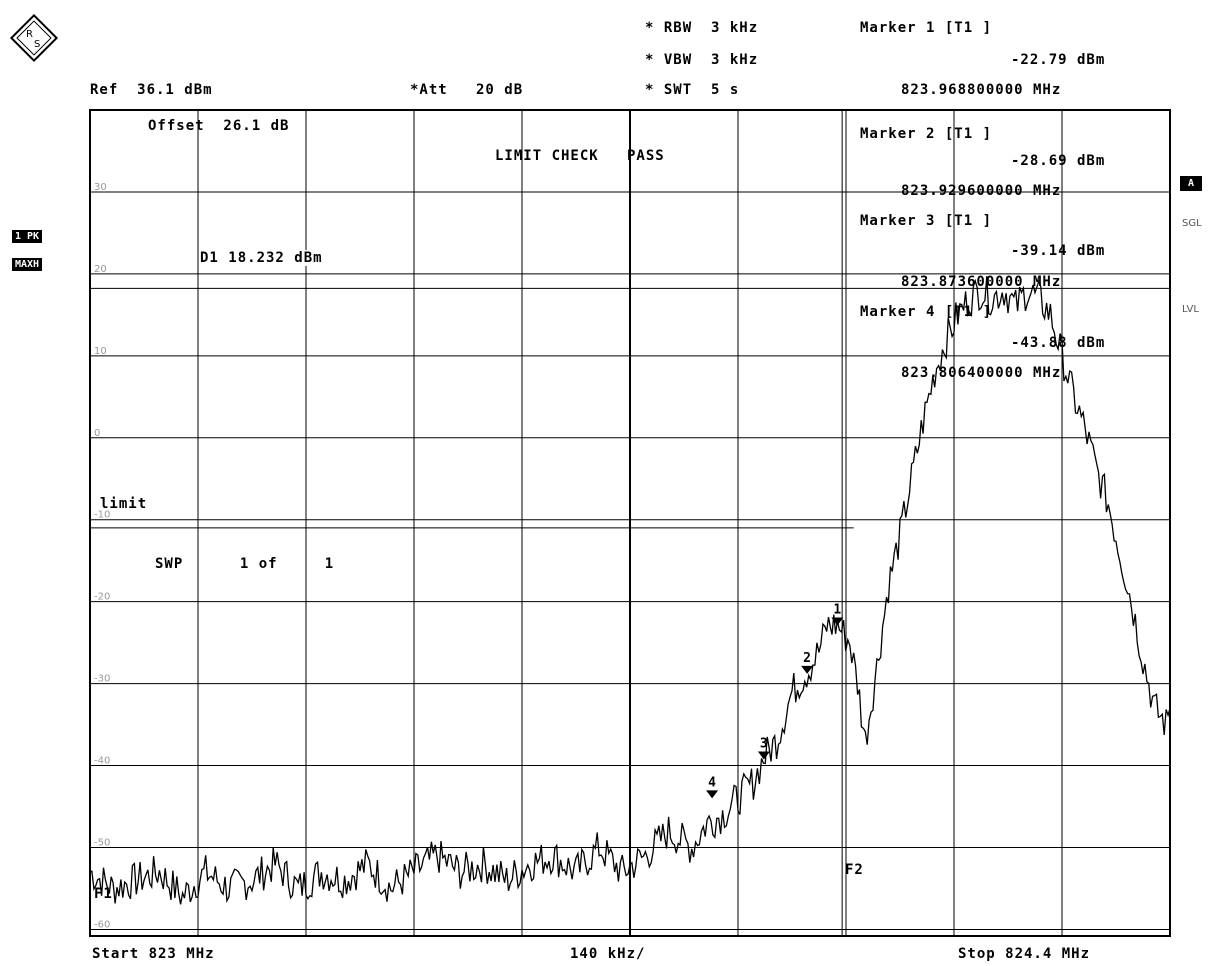 This screenshot has width=1224, height=966. What do you see at coordinates (837, 621) in the screenshot?
I see `marker-1-triangle` at bounding box center [837, 621].